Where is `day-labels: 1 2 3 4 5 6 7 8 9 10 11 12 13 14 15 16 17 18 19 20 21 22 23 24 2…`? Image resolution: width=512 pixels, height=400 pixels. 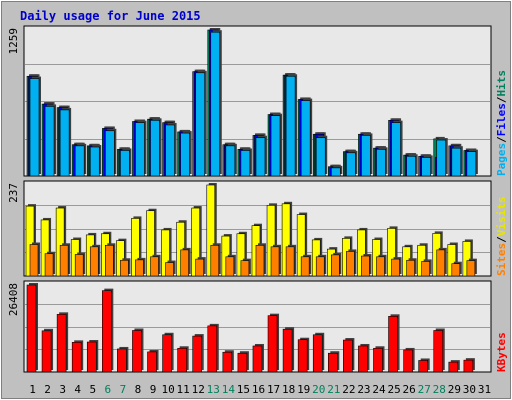
day-labels: 1 2 3 4 5 6 7 8 9 10 11 12 13 14 15 16 17 18 19 20 21 22 23 24 2… is located at coordinates (260, 389).